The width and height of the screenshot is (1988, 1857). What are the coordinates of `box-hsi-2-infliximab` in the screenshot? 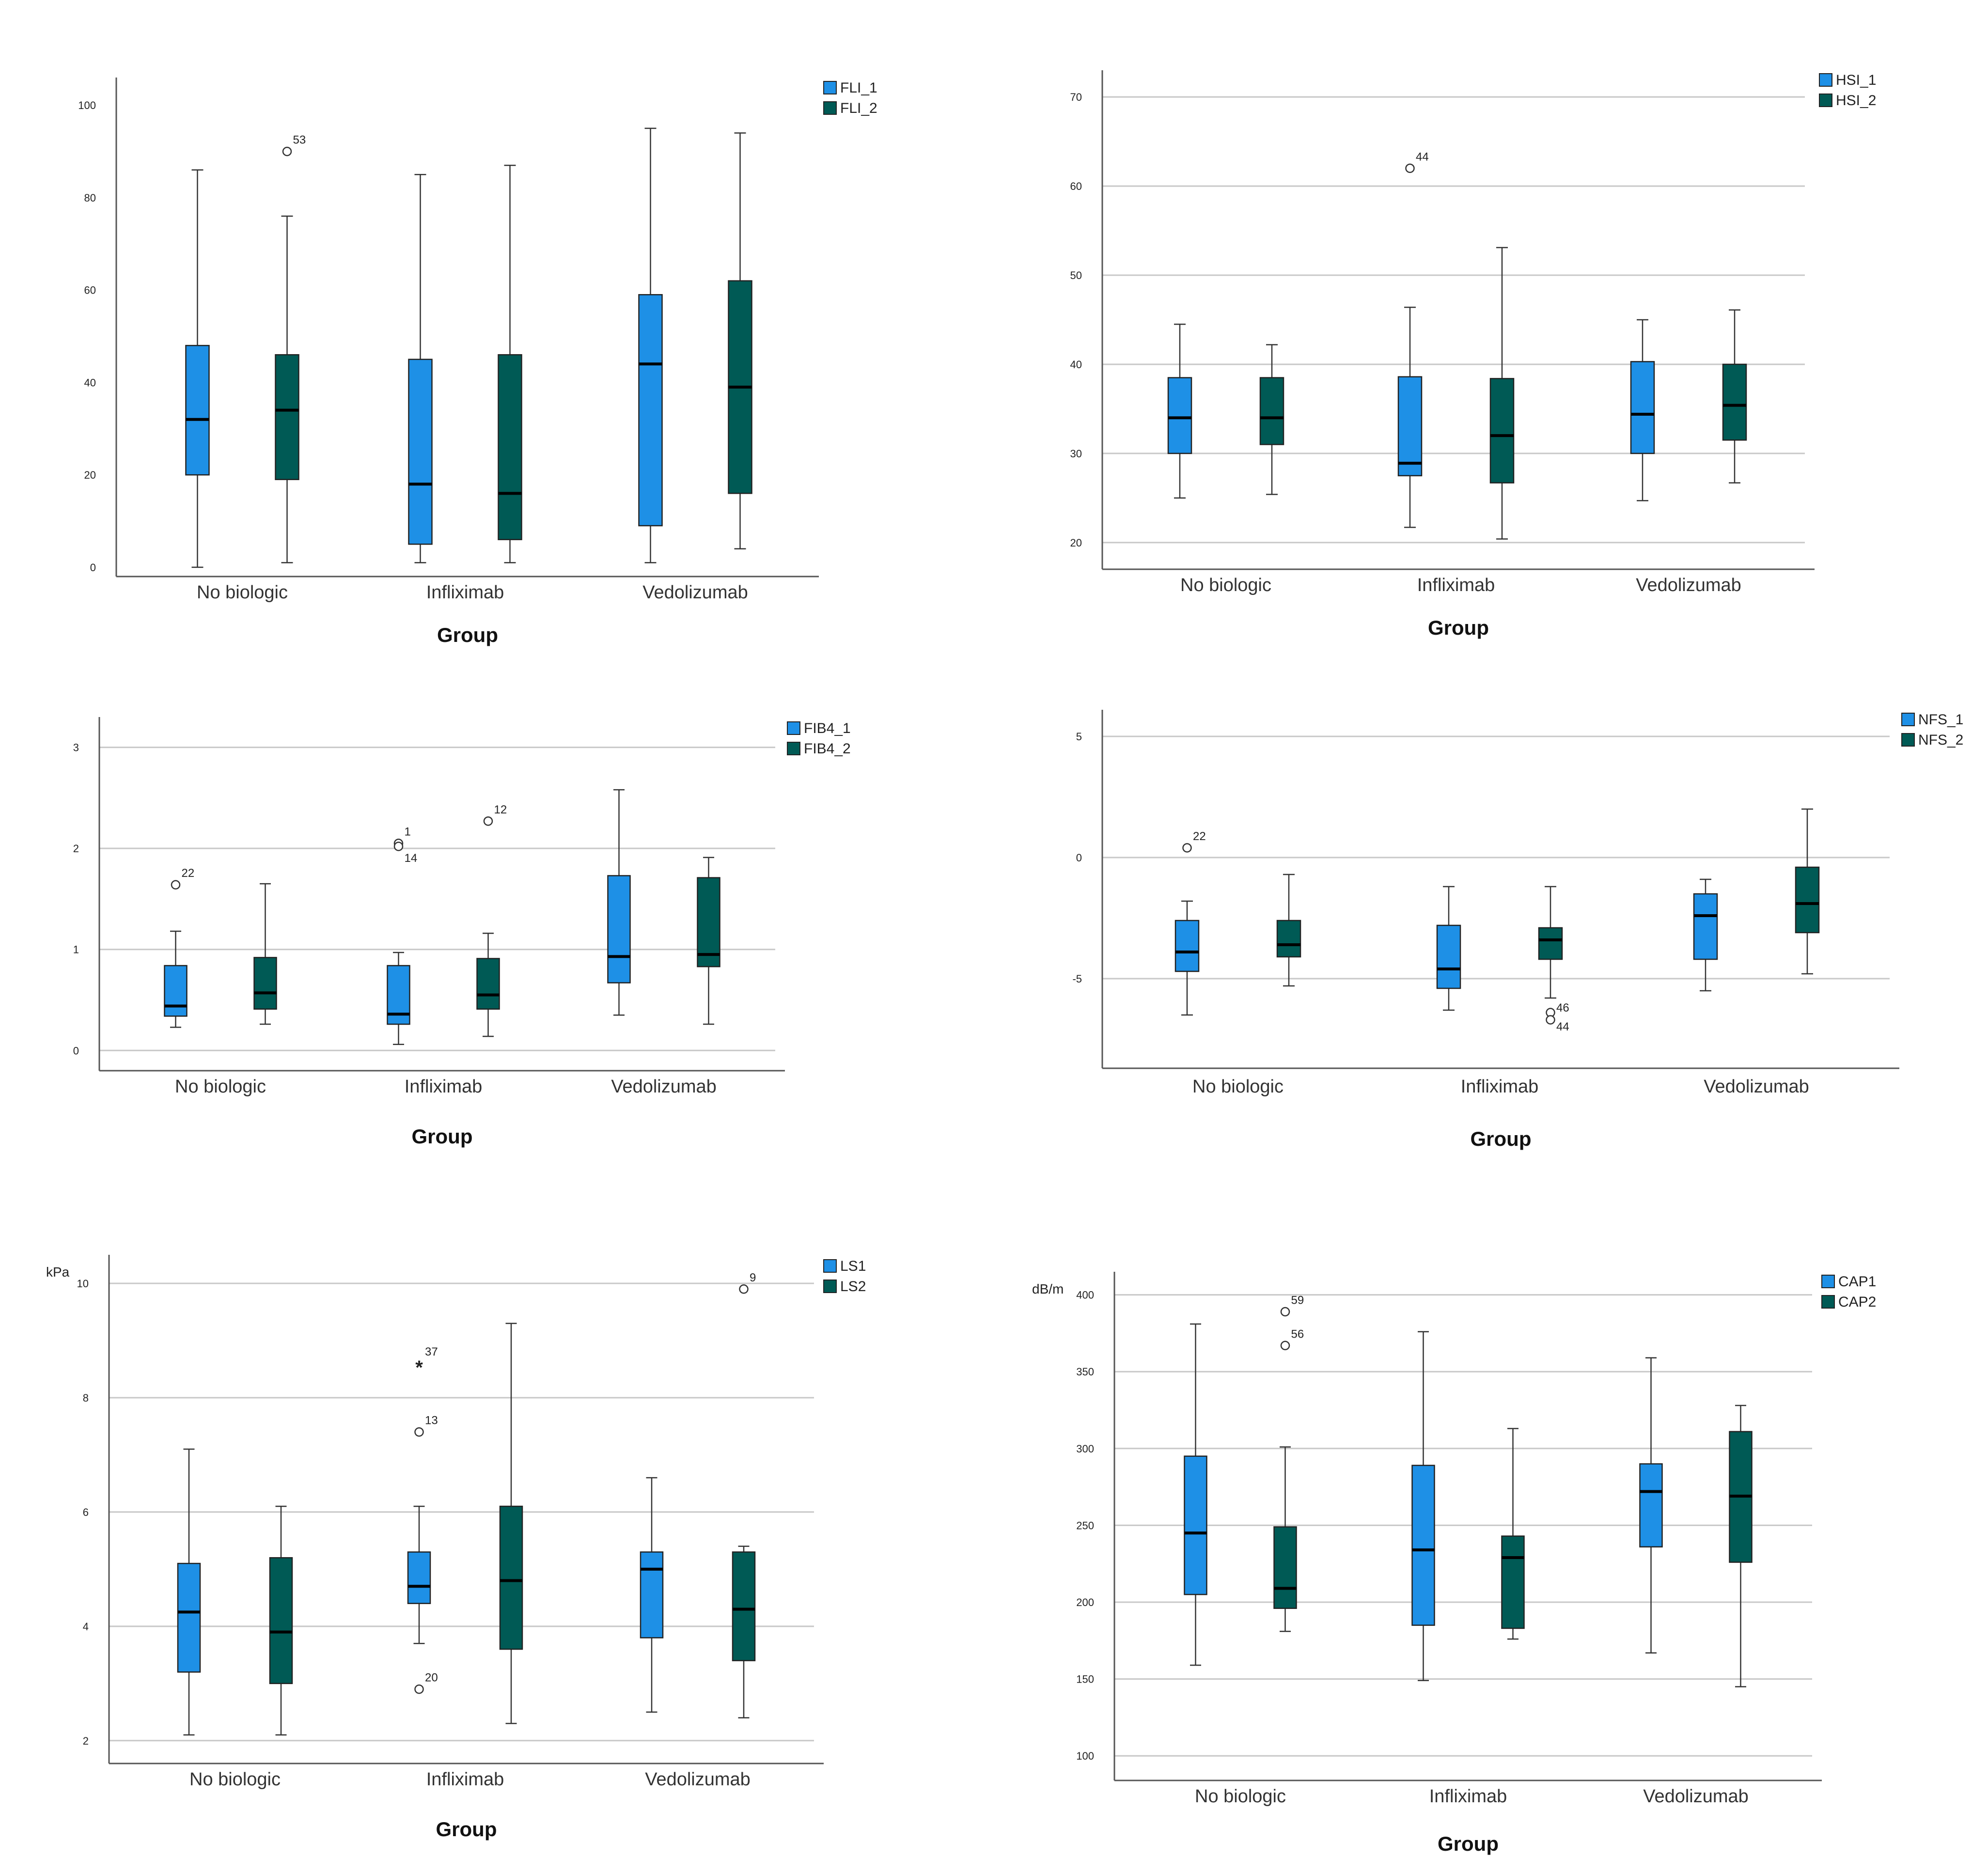 It's located at (1502, 393).